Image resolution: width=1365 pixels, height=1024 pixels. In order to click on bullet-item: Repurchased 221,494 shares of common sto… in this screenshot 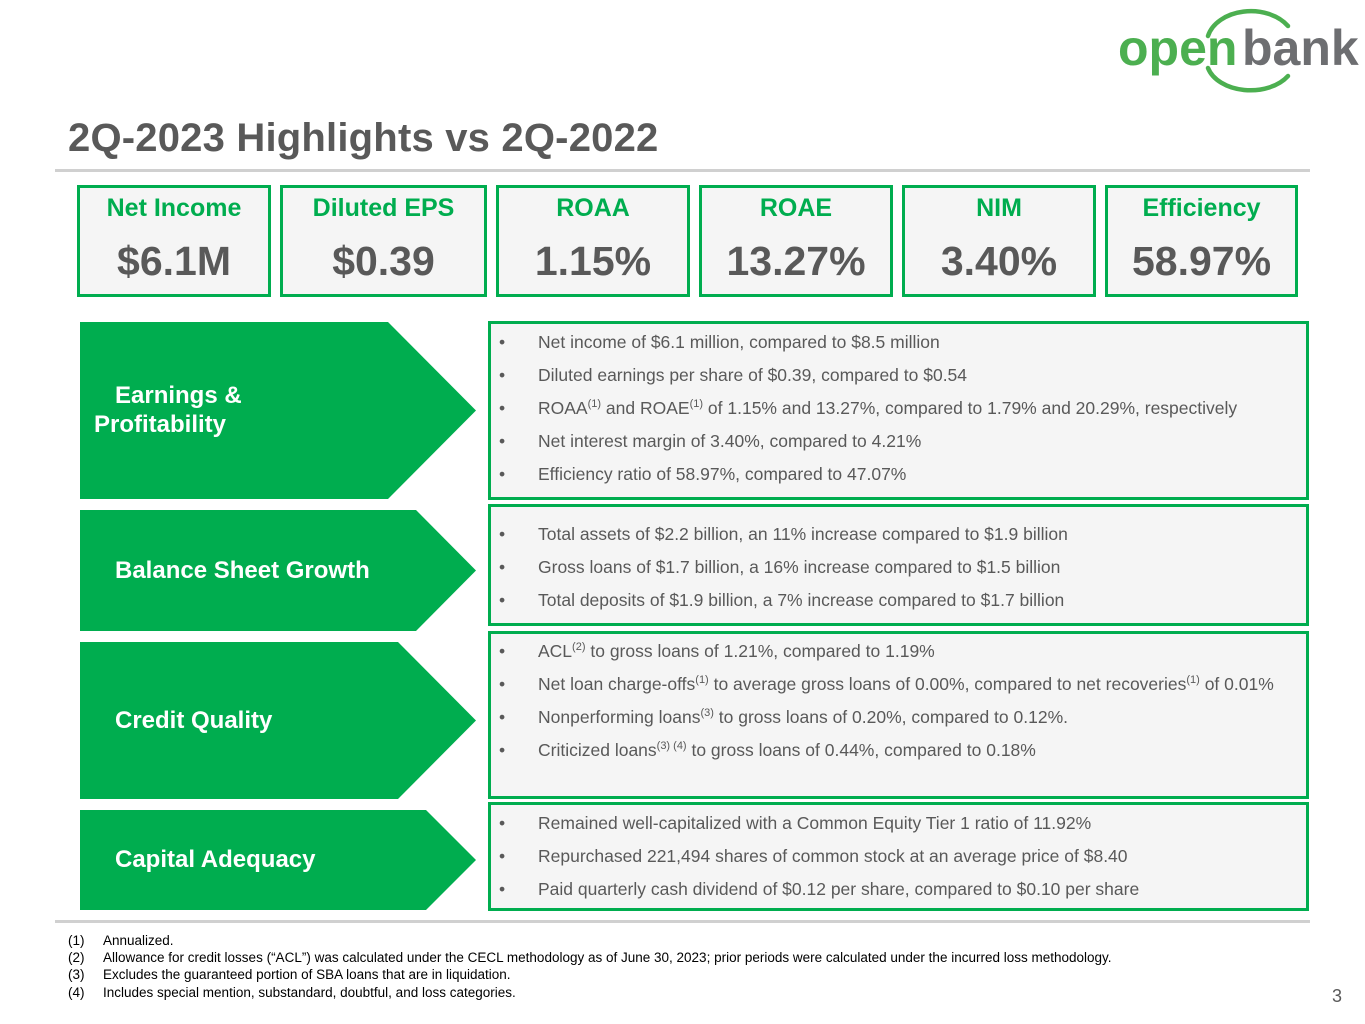, I will do `click(898, 856)`.